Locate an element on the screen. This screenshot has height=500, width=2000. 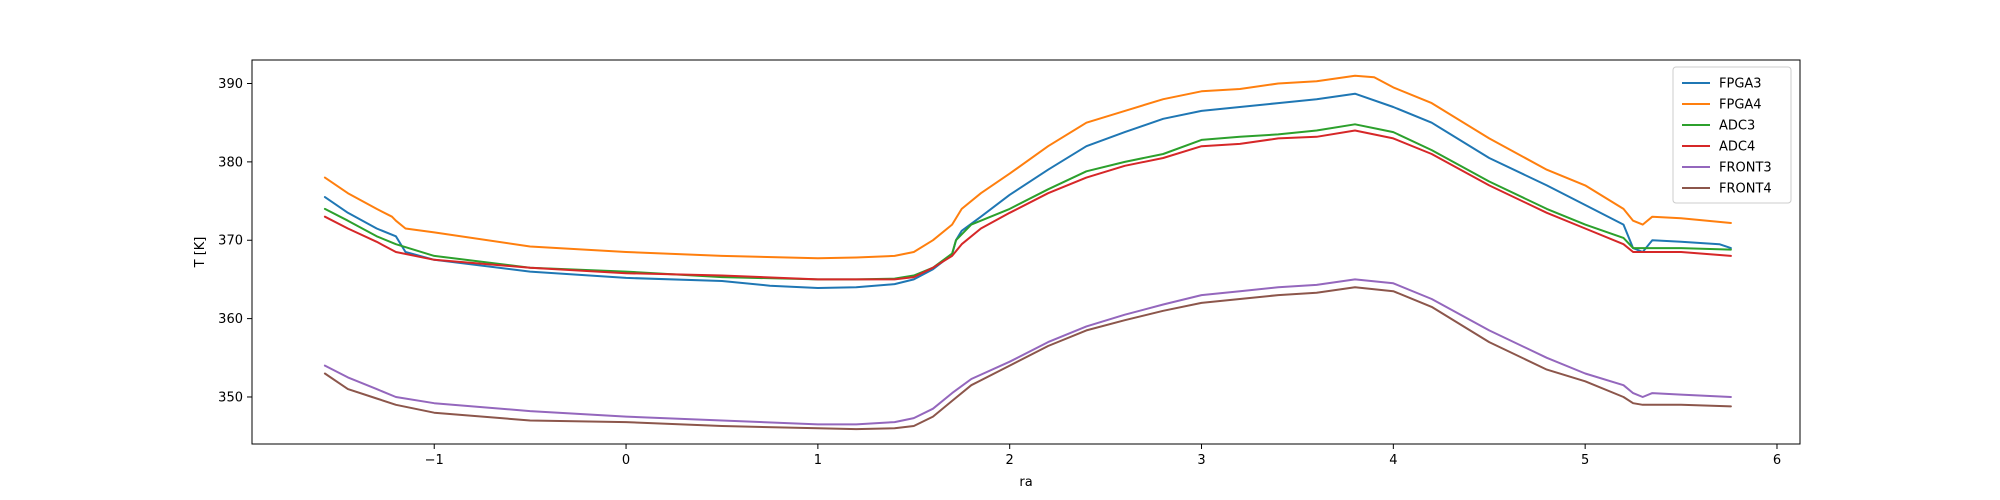
x-axis-ticks: −1 0 1 2 3 4 5 6 is located at coordinates (1103, 456).